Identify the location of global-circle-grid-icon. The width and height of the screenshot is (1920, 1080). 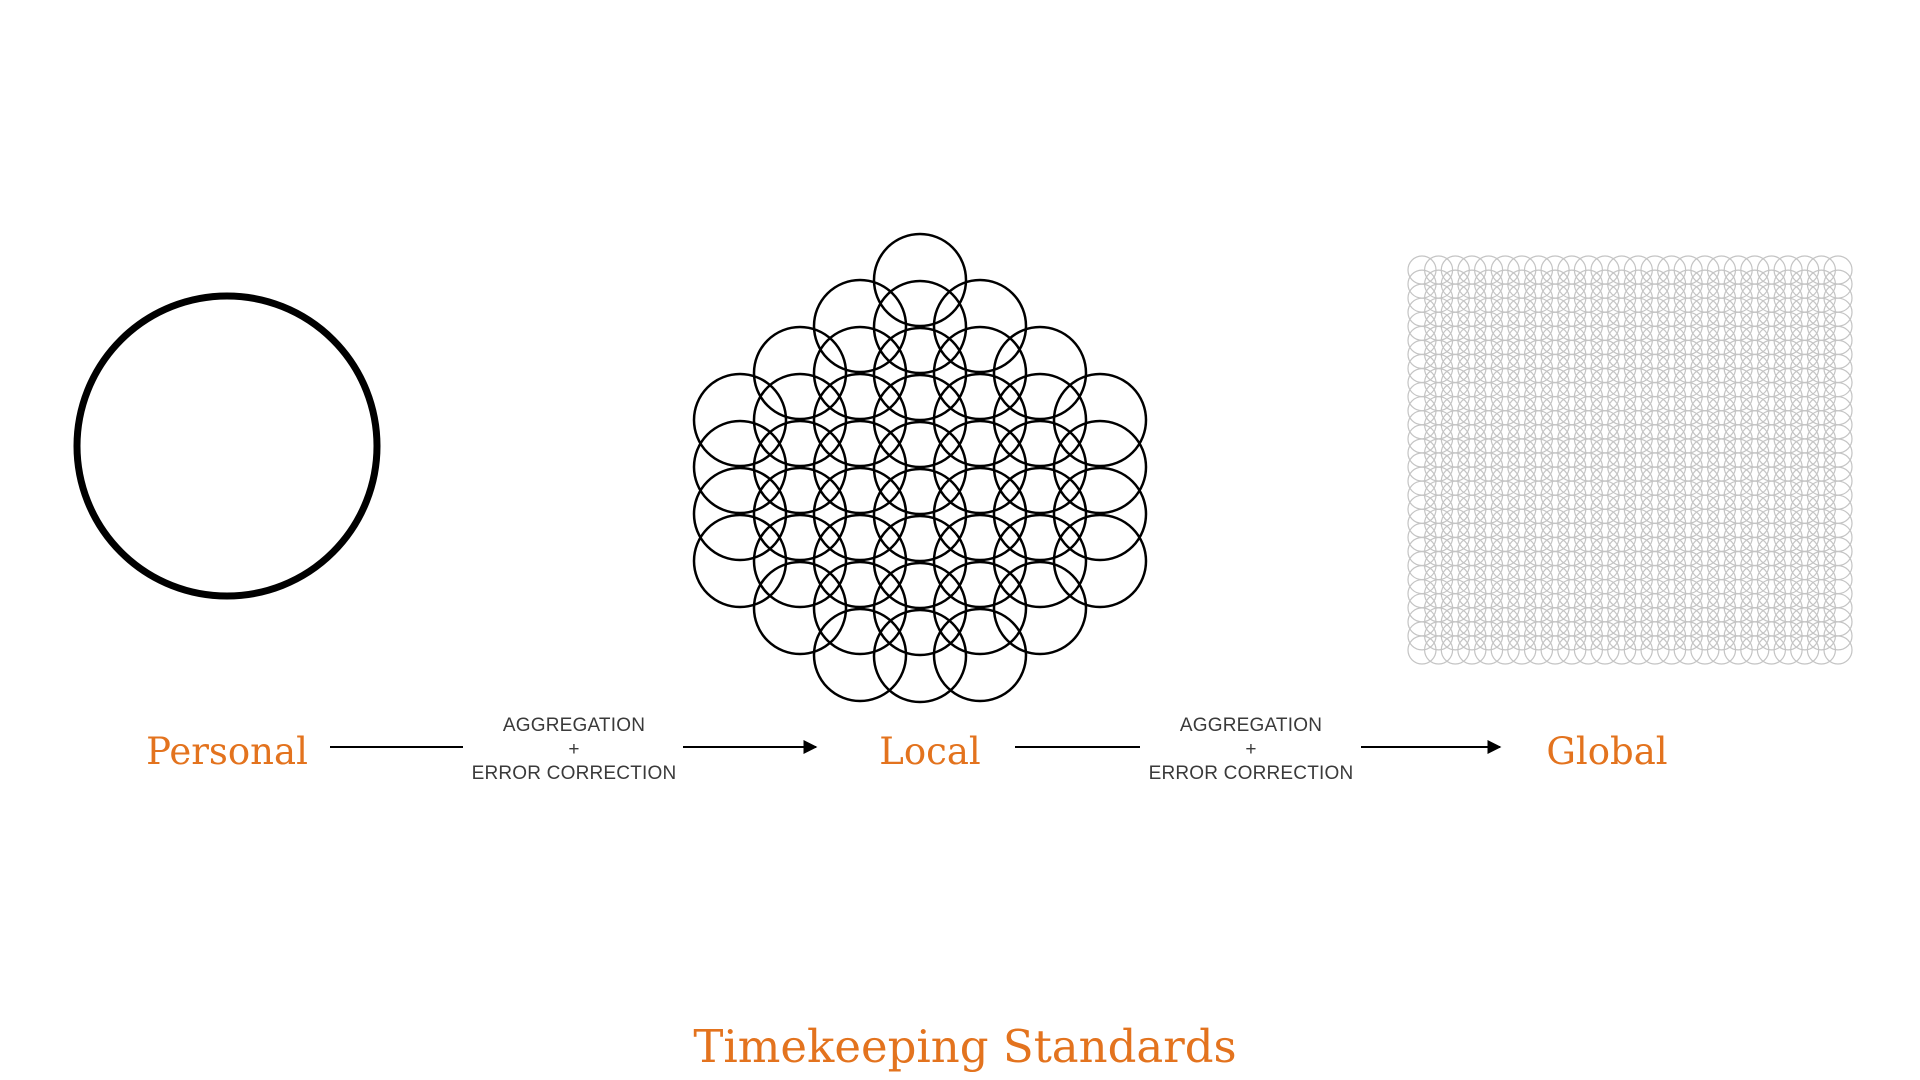
(1630, 460).